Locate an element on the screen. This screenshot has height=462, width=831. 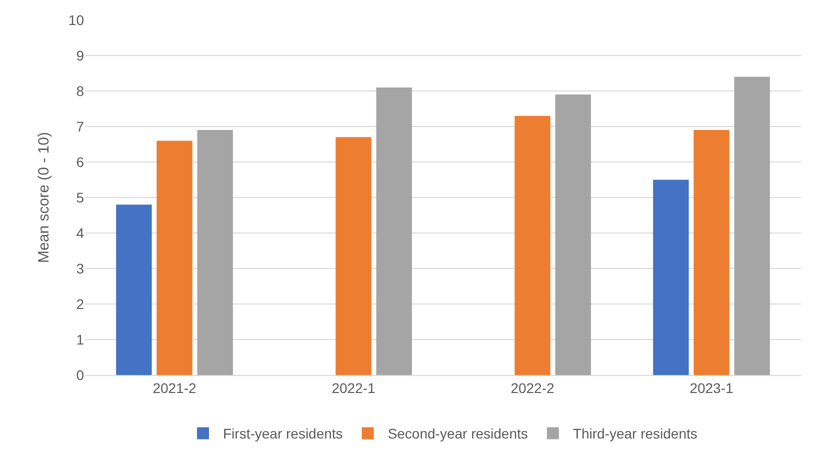
x-tick-label: 2023-1 is located at coordinates (712, 388).